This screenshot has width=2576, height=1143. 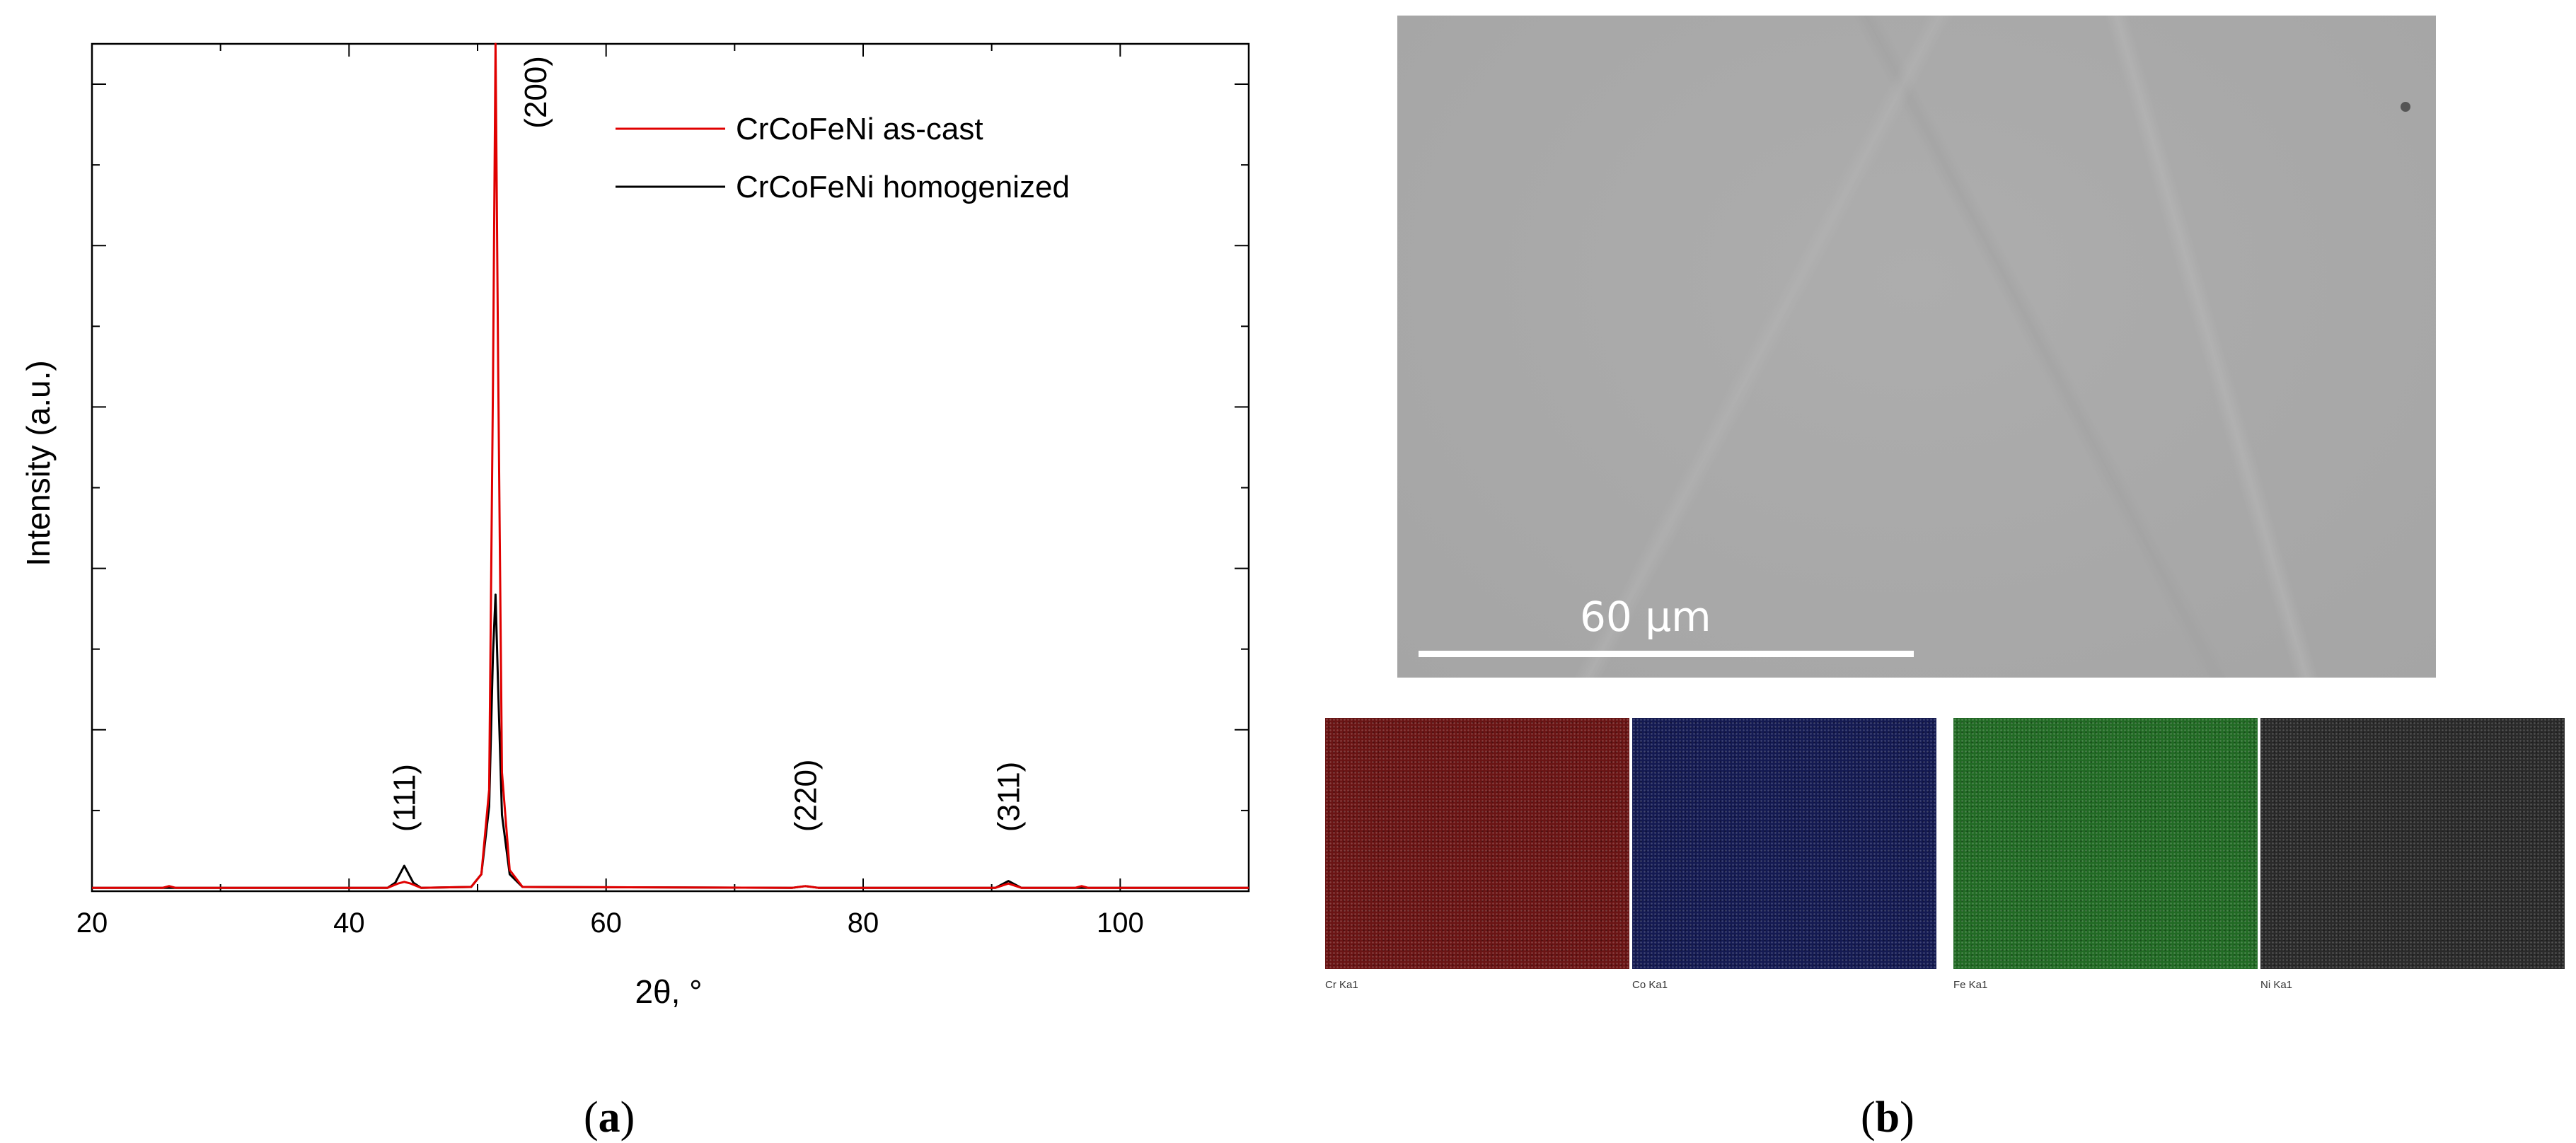 What do you see at coordinates (92, 923) in the screenshot?
I see `x-tick-label: 20` at bounding box center [92, 923].